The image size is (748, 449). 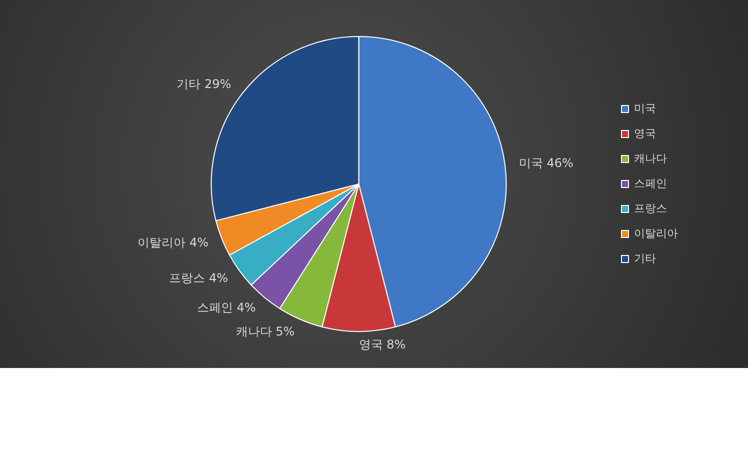 What do you see at coordinates (226, 307) in the screenshot?
I see `category-label: 스페인 4%` at bounding box center [226, 307].